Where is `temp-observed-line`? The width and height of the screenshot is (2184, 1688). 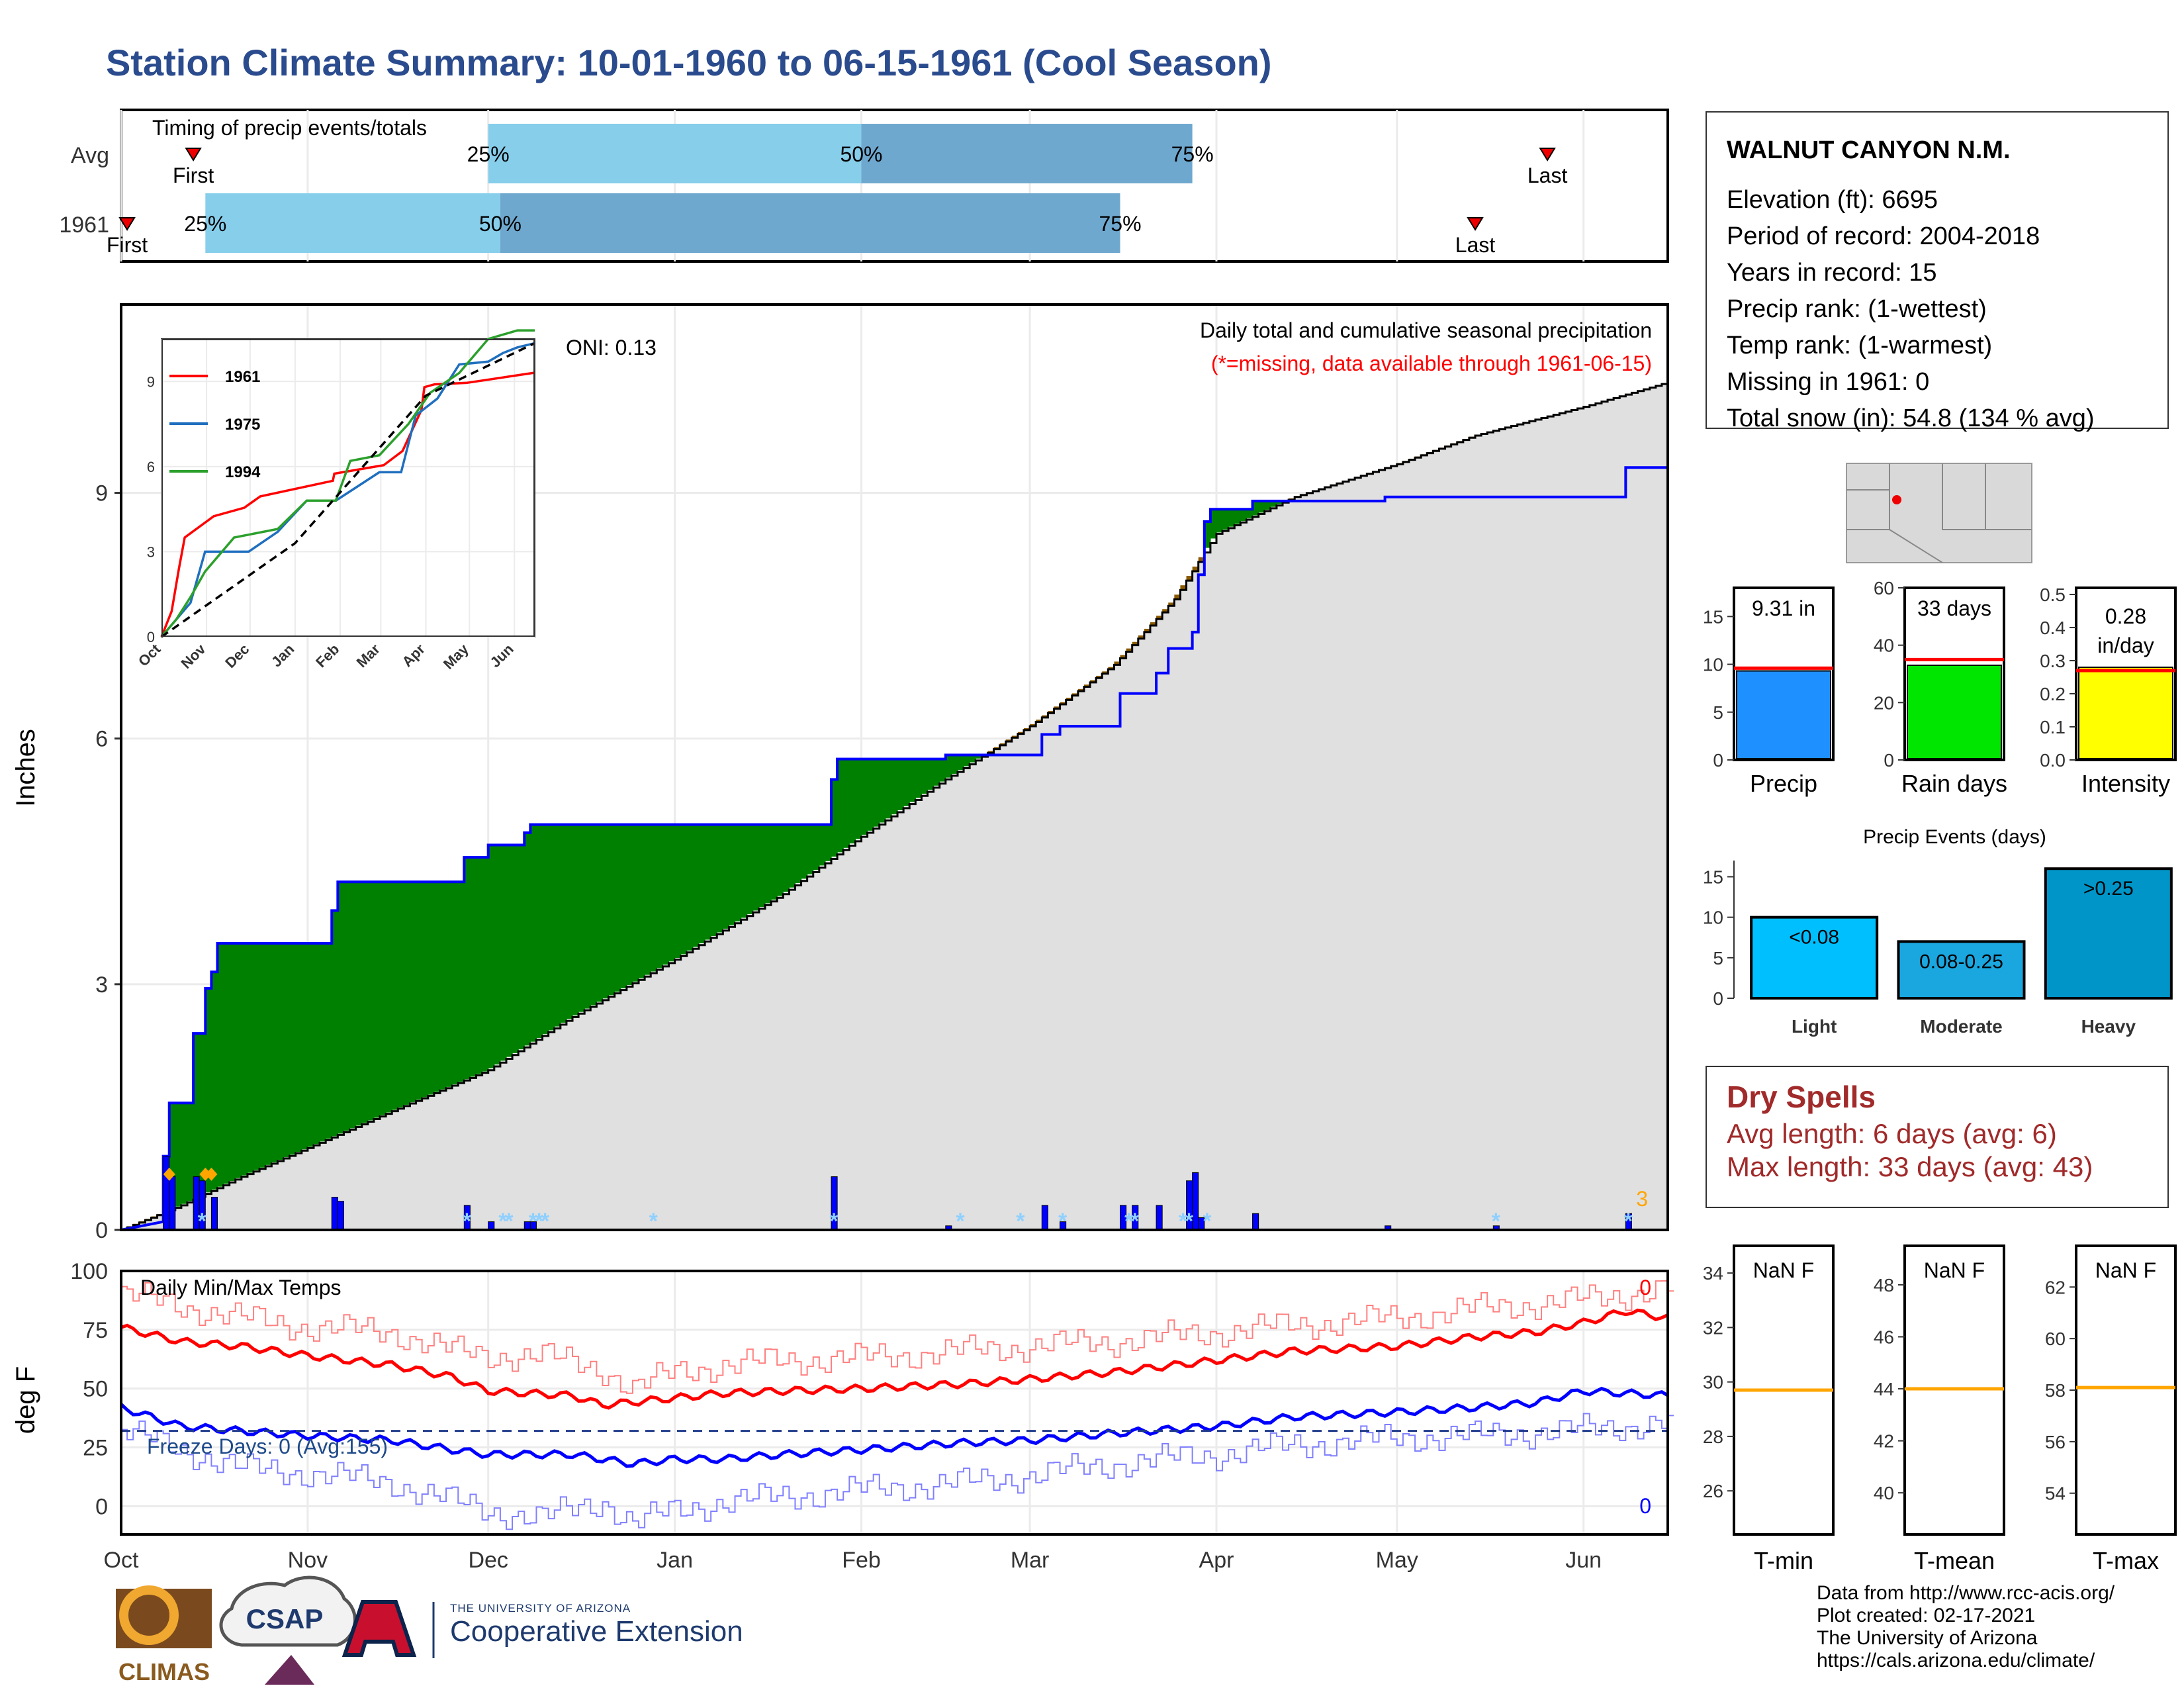
temp-observed-line is located at coordinates (894, 1359).